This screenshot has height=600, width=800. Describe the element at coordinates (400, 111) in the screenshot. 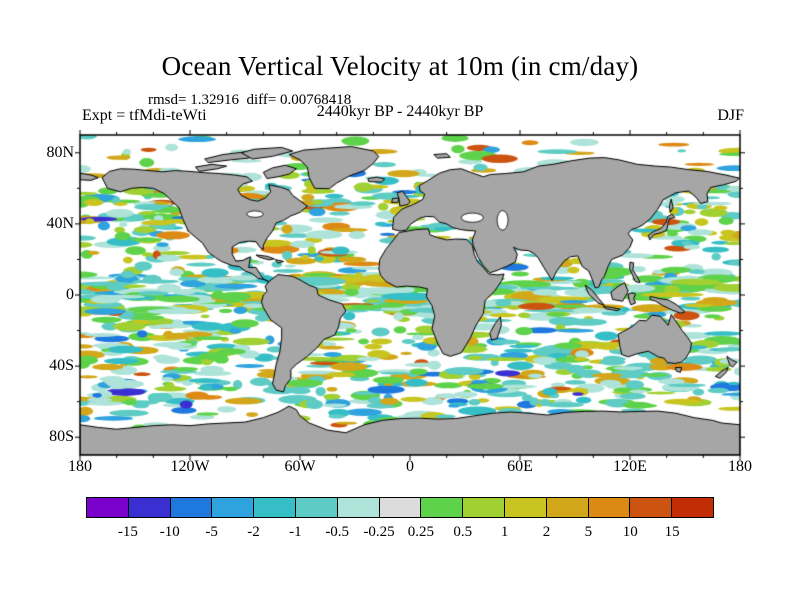

I see `period-label: 2440kyr BP - 2440kyr BP` at that location.